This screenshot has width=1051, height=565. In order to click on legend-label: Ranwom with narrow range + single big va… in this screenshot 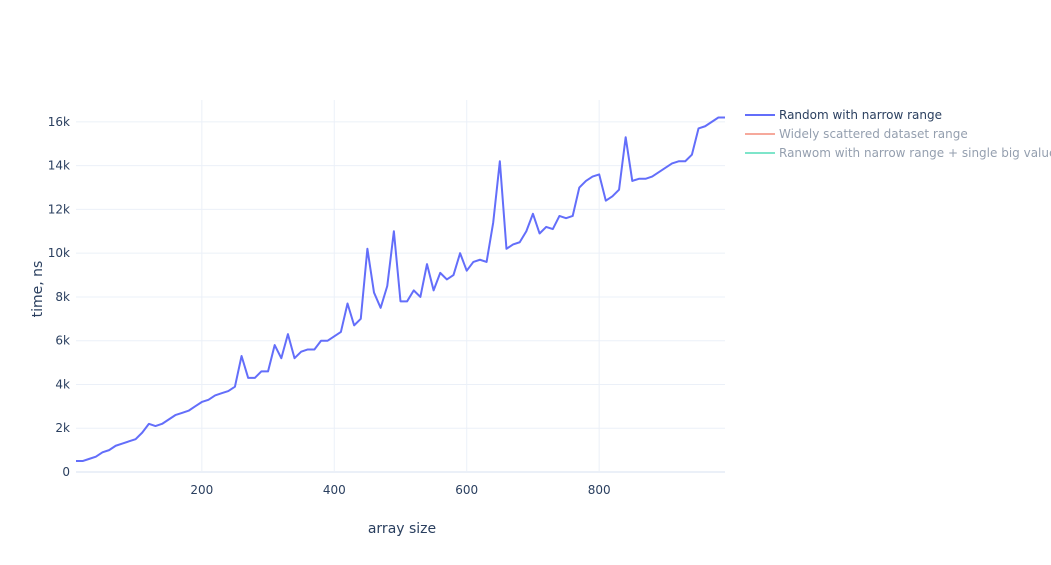, I will do `click(915, 153)`.